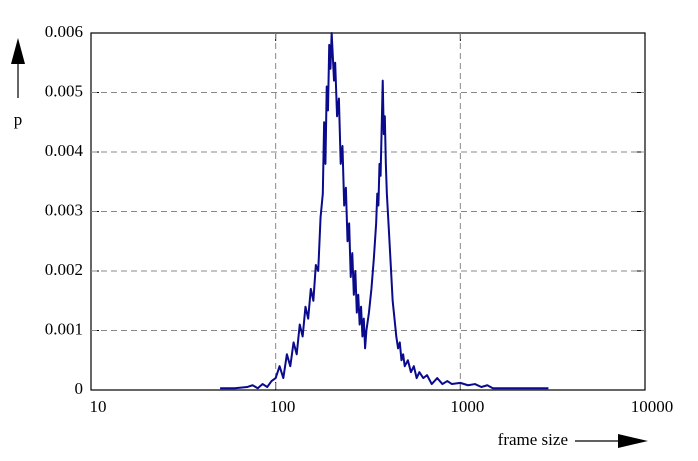  Describe the element at coordinates (64, 209) in the screenshot. I see `y-tick-label: 0.003` at that location.